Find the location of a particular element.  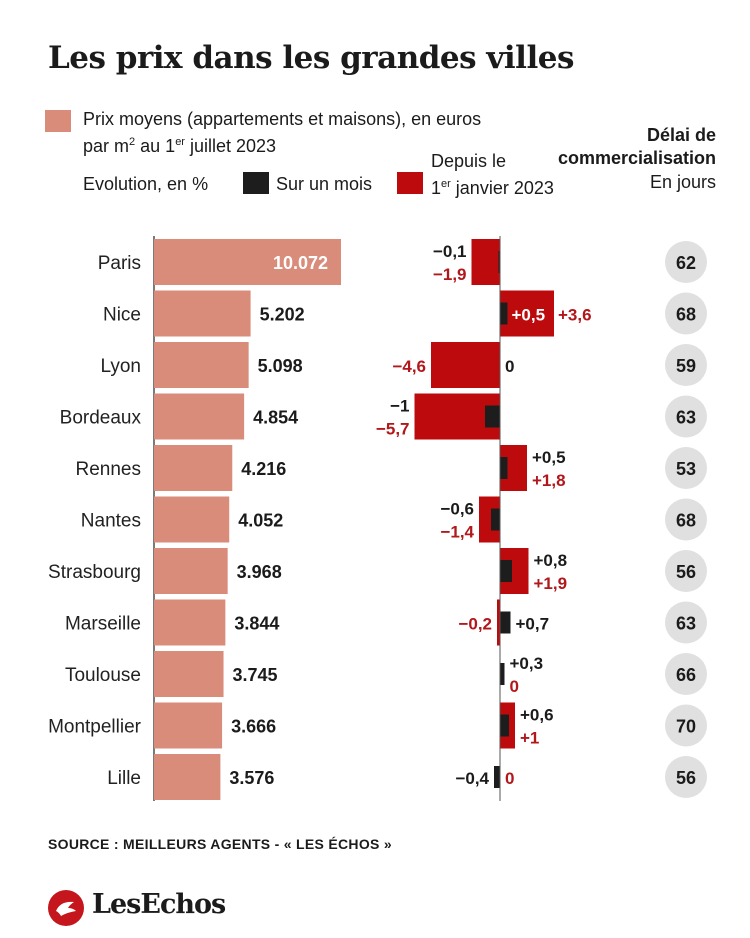

legend-year-line2b: janvier 2023 is located at coordinates (502, 188).